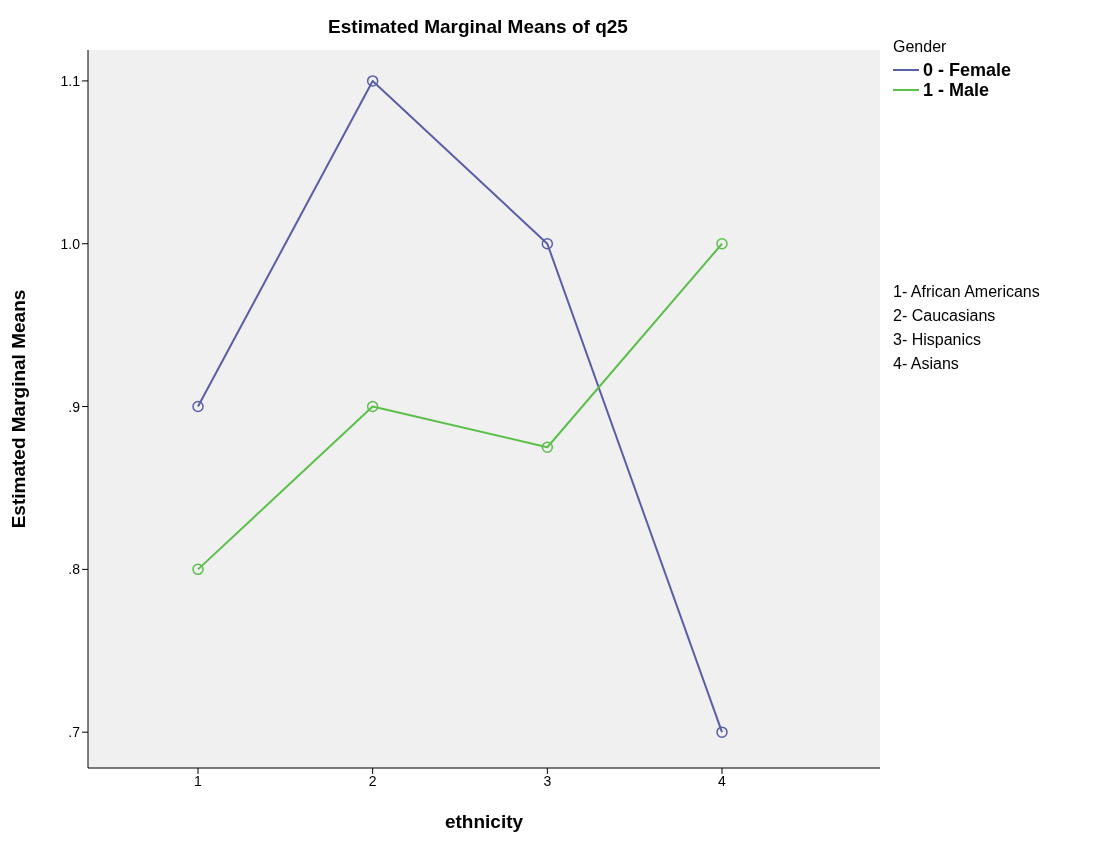 The height and width of the screenshot is (860, 1104). Describe the element at coordinates (478, 27) in the screenshot. I see `chart-title: Estimated Marginal Means of q25` at that location.